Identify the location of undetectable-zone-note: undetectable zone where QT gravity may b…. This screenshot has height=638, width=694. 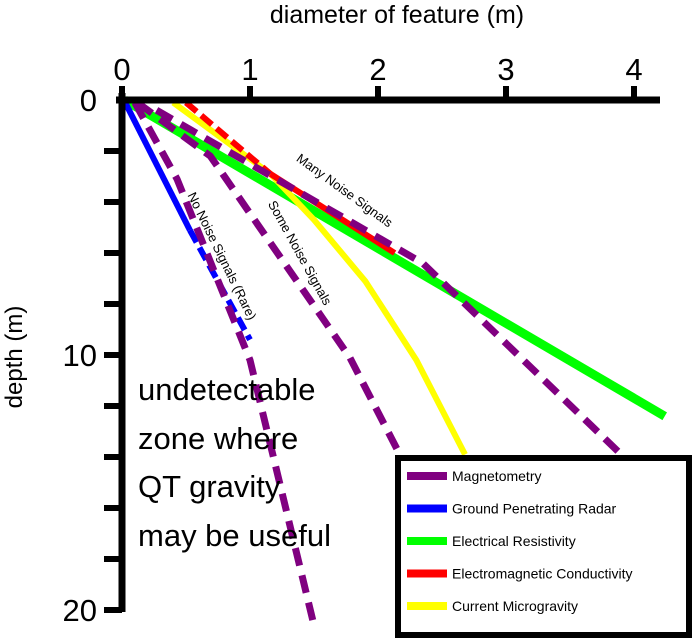
(234, 462).